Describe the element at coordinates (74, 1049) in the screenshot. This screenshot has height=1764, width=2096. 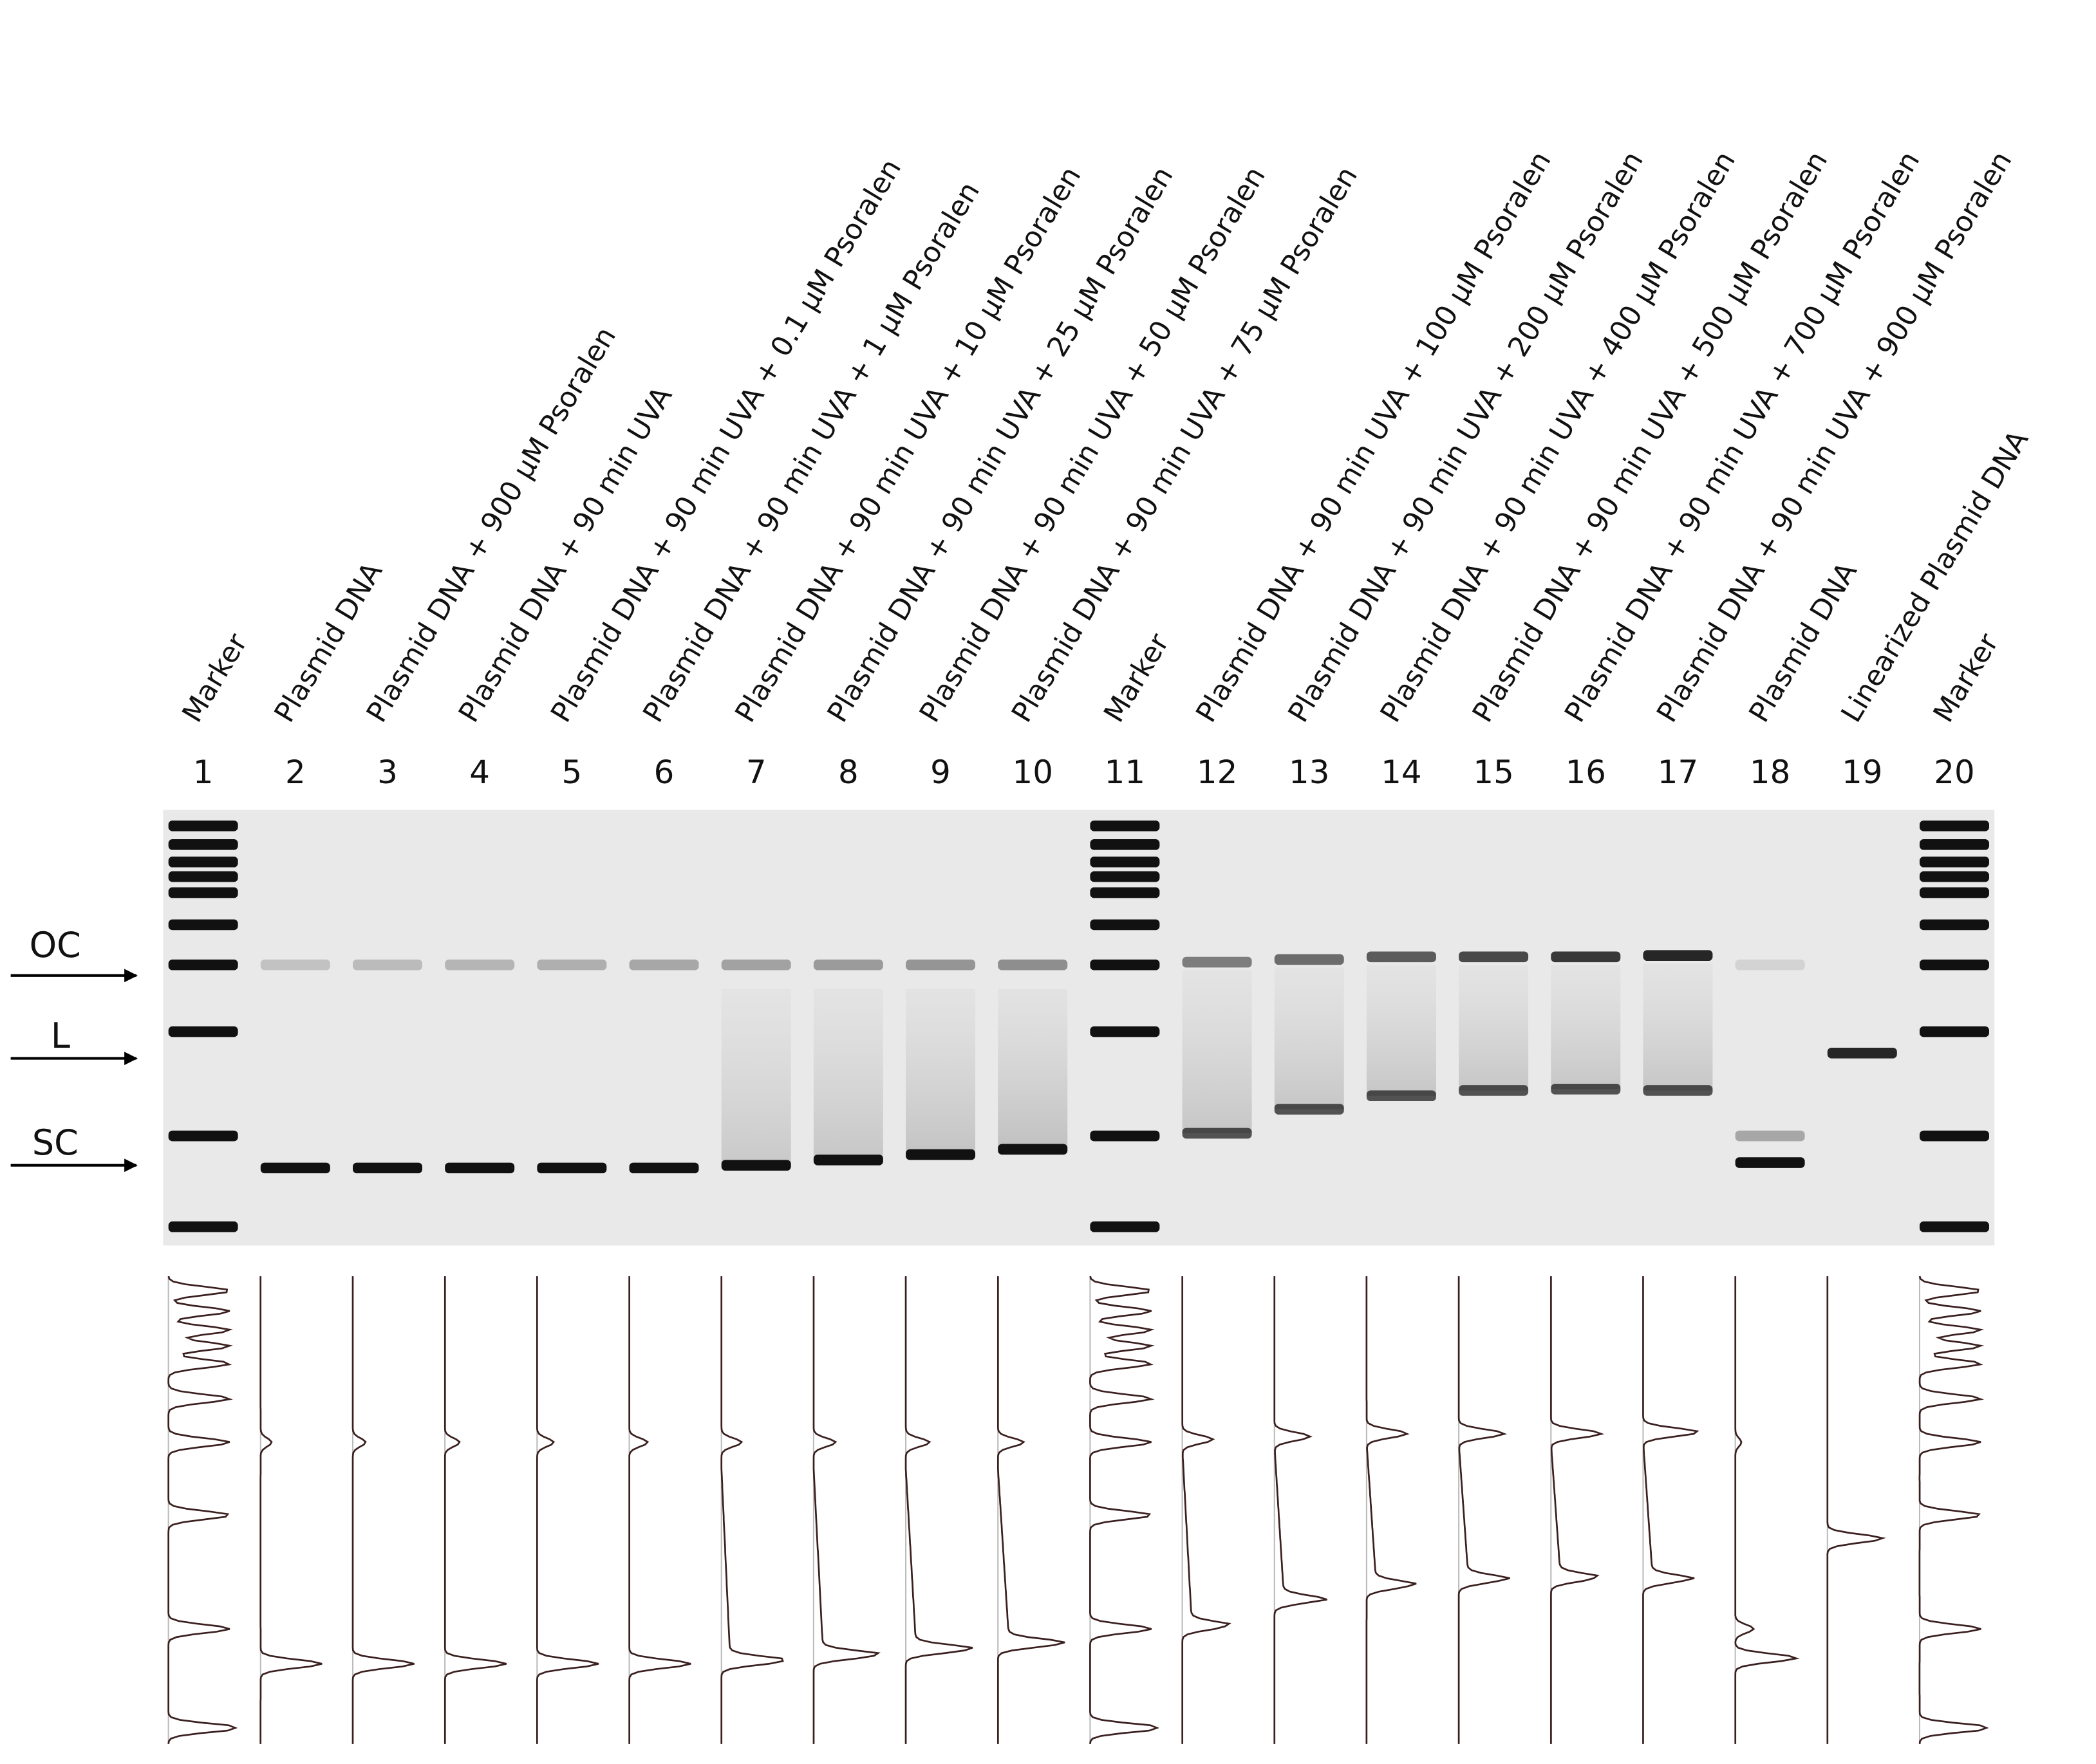
I see `marker-arrows: OC L SC` at that location.